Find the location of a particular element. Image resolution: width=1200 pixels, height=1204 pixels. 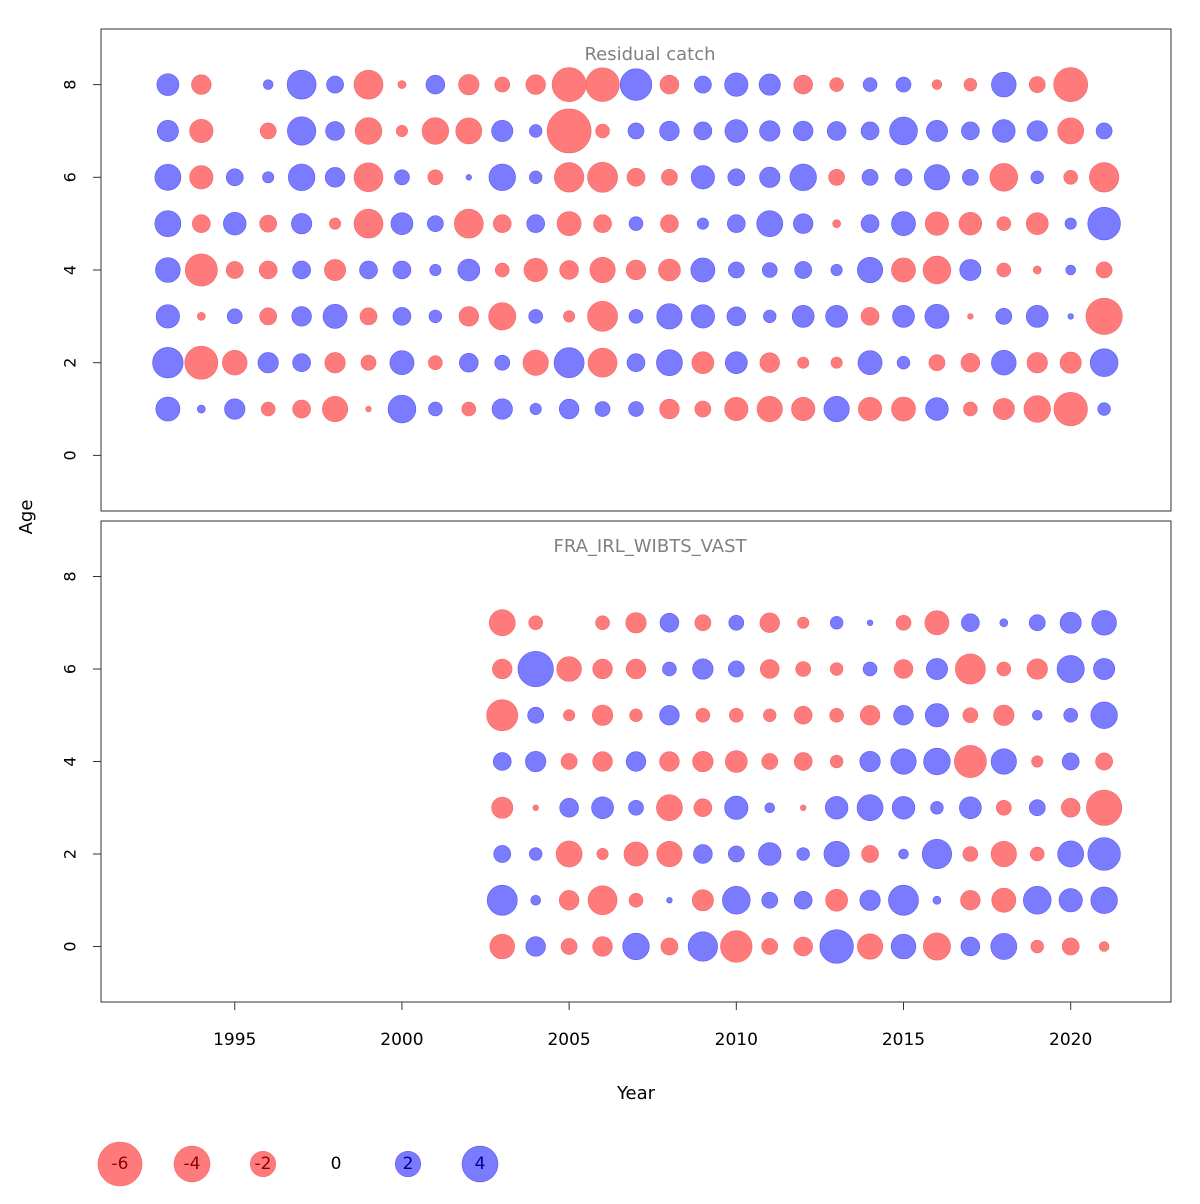

x-tick-label: 2000 is located at coordinates (401, 1040).